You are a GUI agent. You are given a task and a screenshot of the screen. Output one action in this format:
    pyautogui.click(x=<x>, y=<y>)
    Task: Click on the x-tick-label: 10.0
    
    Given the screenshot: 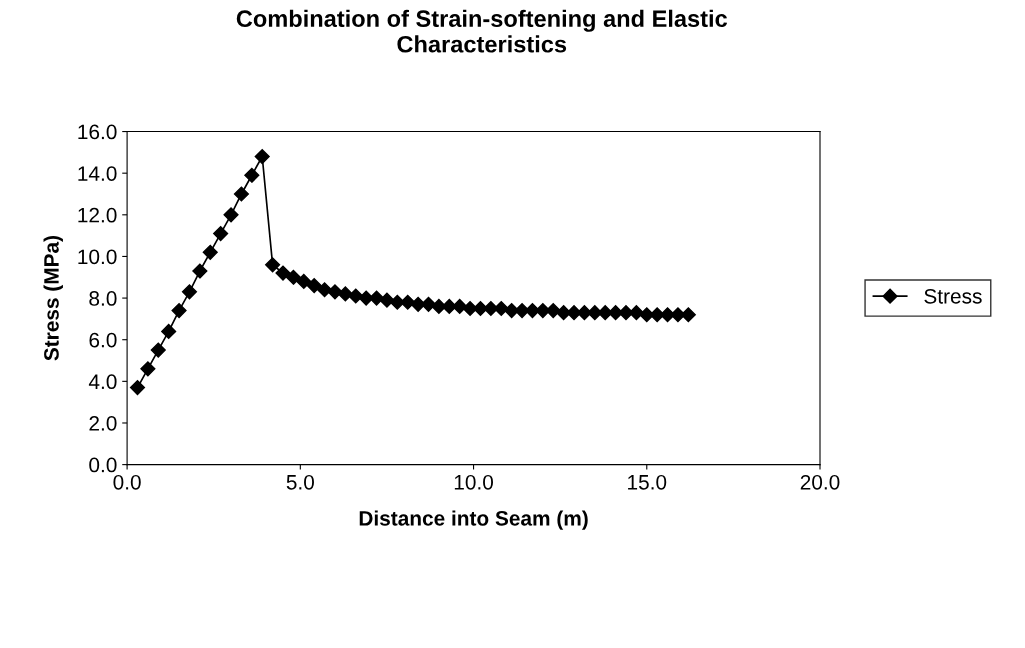 What is the action you would take?
    pyautogui.click(x=474, y=482)
    